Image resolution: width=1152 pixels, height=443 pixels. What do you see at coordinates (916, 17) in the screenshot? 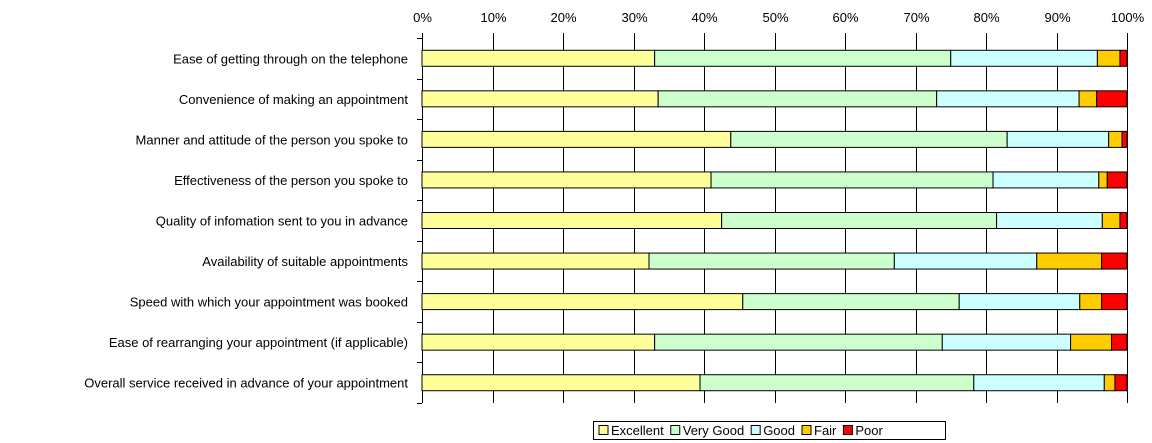
I see `x-tick-label: 70%` at bounding box center [916, 17].